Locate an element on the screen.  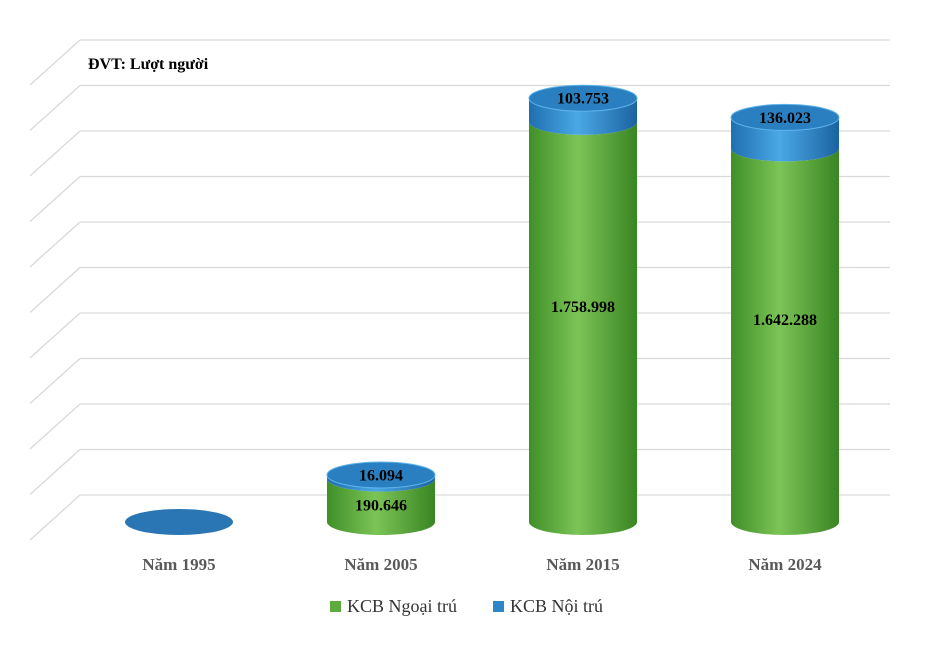
data-label-outpatient: 190.646 is located at coordinates (381, 505).